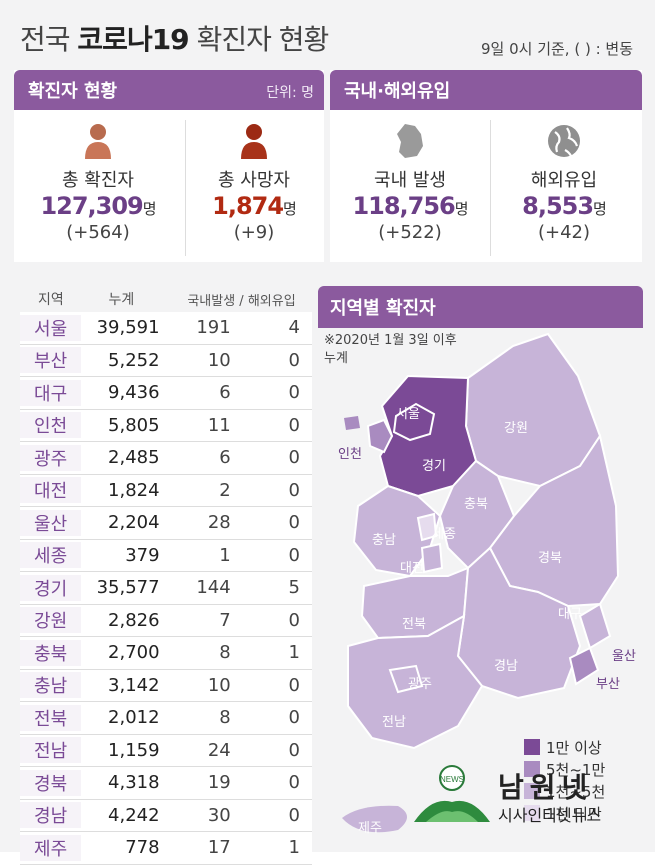 The width and height of the screenshot is (655, 865). I want to click on total-cell: 2,485, so click(134, 458).